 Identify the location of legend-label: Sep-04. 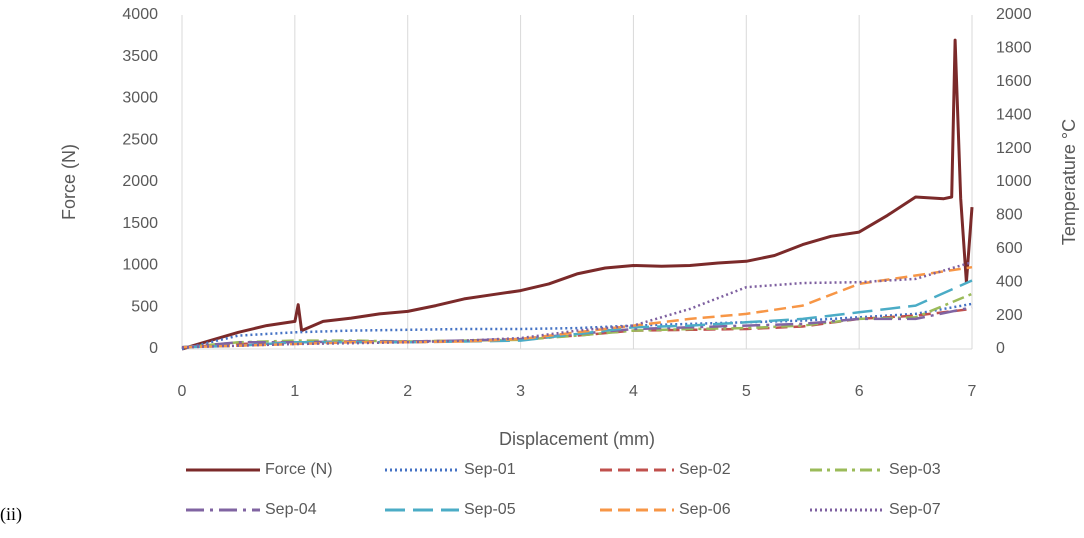
(291, 509).